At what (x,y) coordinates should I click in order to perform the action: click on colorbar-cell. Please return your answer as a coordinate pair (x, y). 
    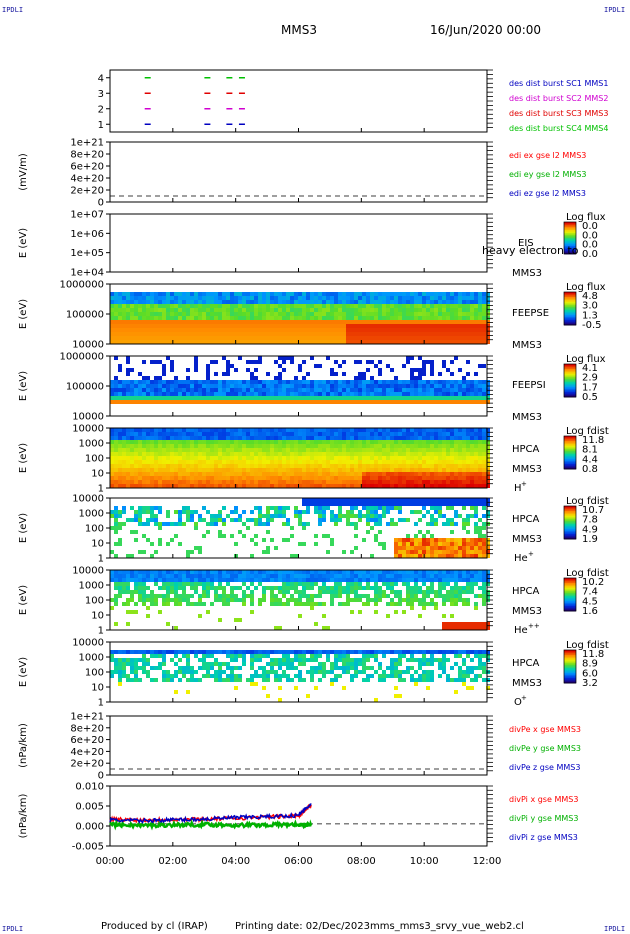
    Looking at the image, I should click on (570, 314).